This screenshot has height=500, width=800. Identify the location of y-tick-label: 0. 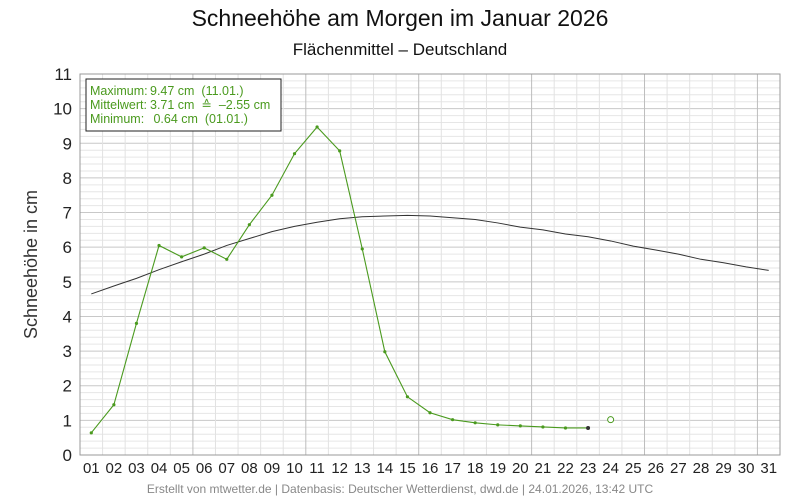
(67, 455).